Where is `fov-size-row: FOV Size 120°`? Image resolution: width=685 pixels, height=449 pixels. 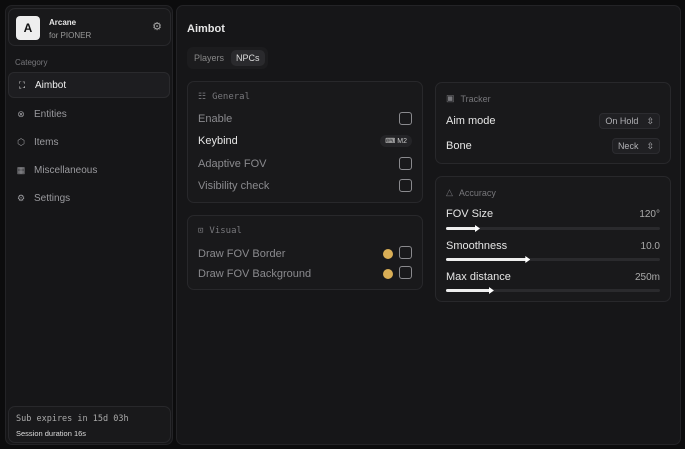
fov-size-row: FOV Size 120° is located at coordinates (553, 214).